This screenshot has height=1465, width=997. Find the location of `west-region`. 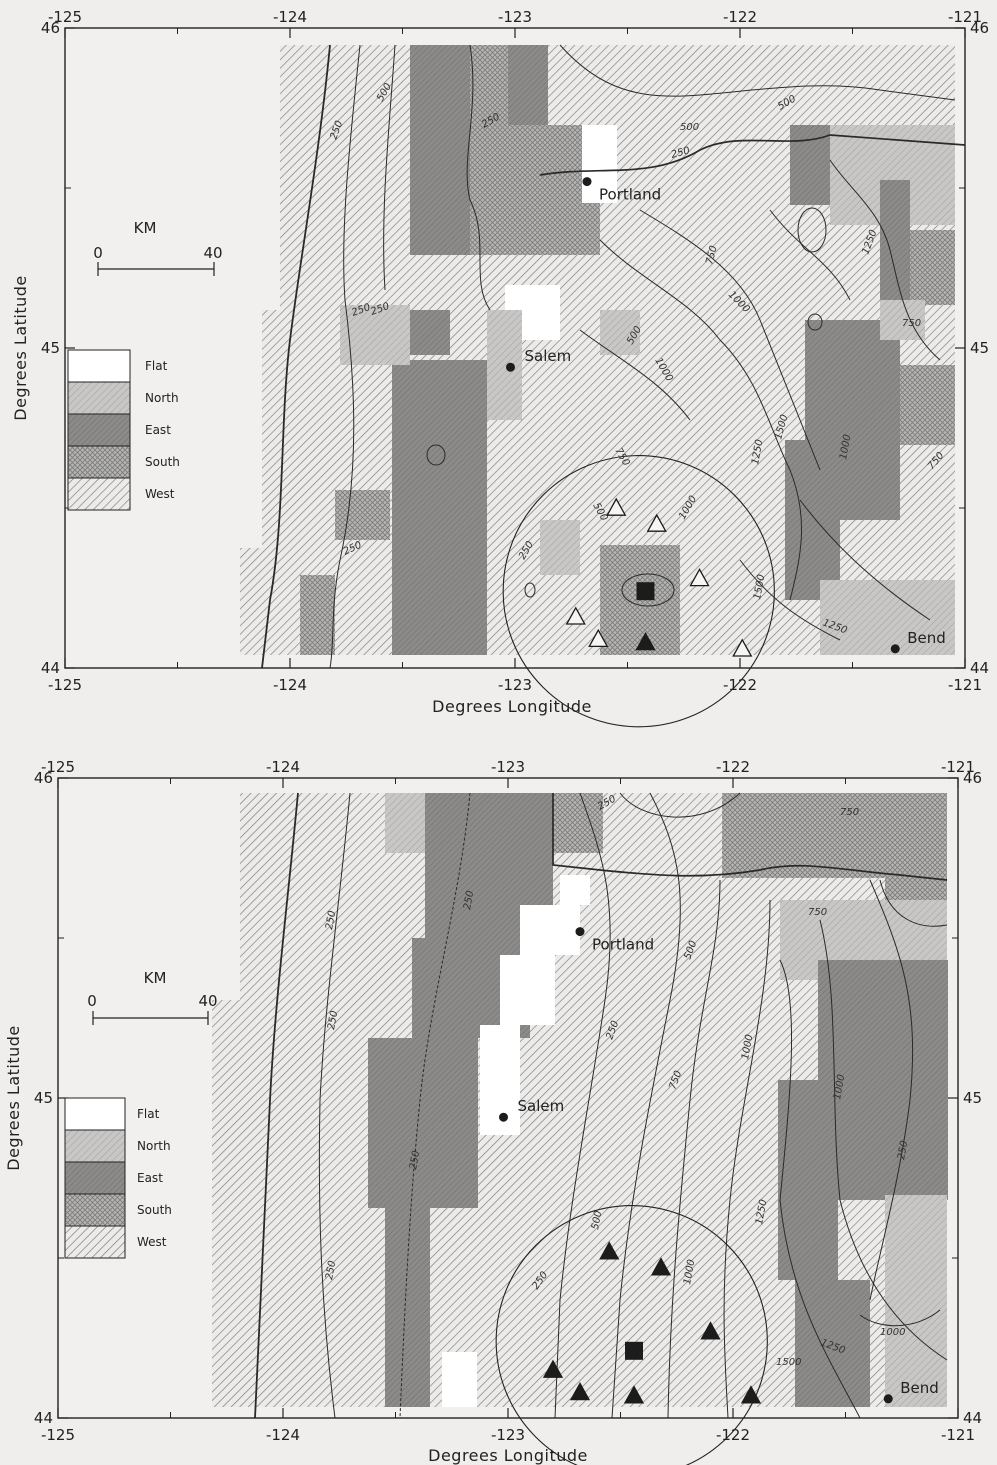

west-region is located at coordinates (242, 1203).